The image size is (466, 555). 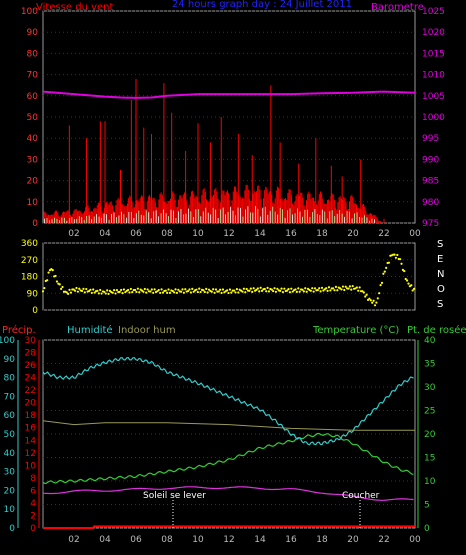 What do you see at coordinates (429, 459) in the screenshot?
I see `temperature-tick-label: 15` at bounding box center [429, 459].